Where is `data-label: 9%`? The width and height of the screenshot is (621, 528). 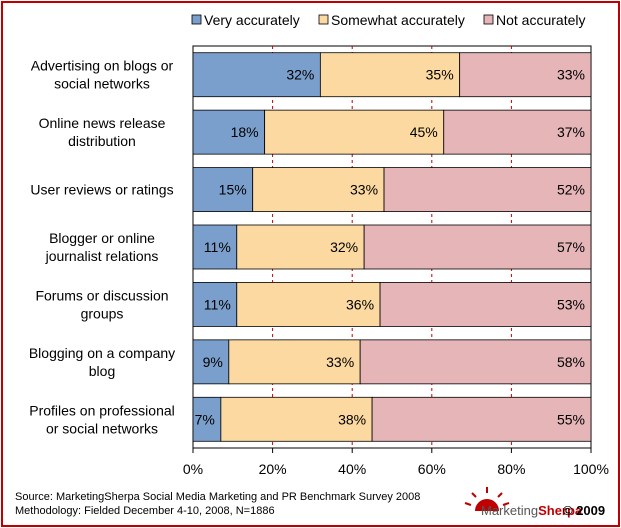 data-label: 9% is located at coordinates (213, 362).